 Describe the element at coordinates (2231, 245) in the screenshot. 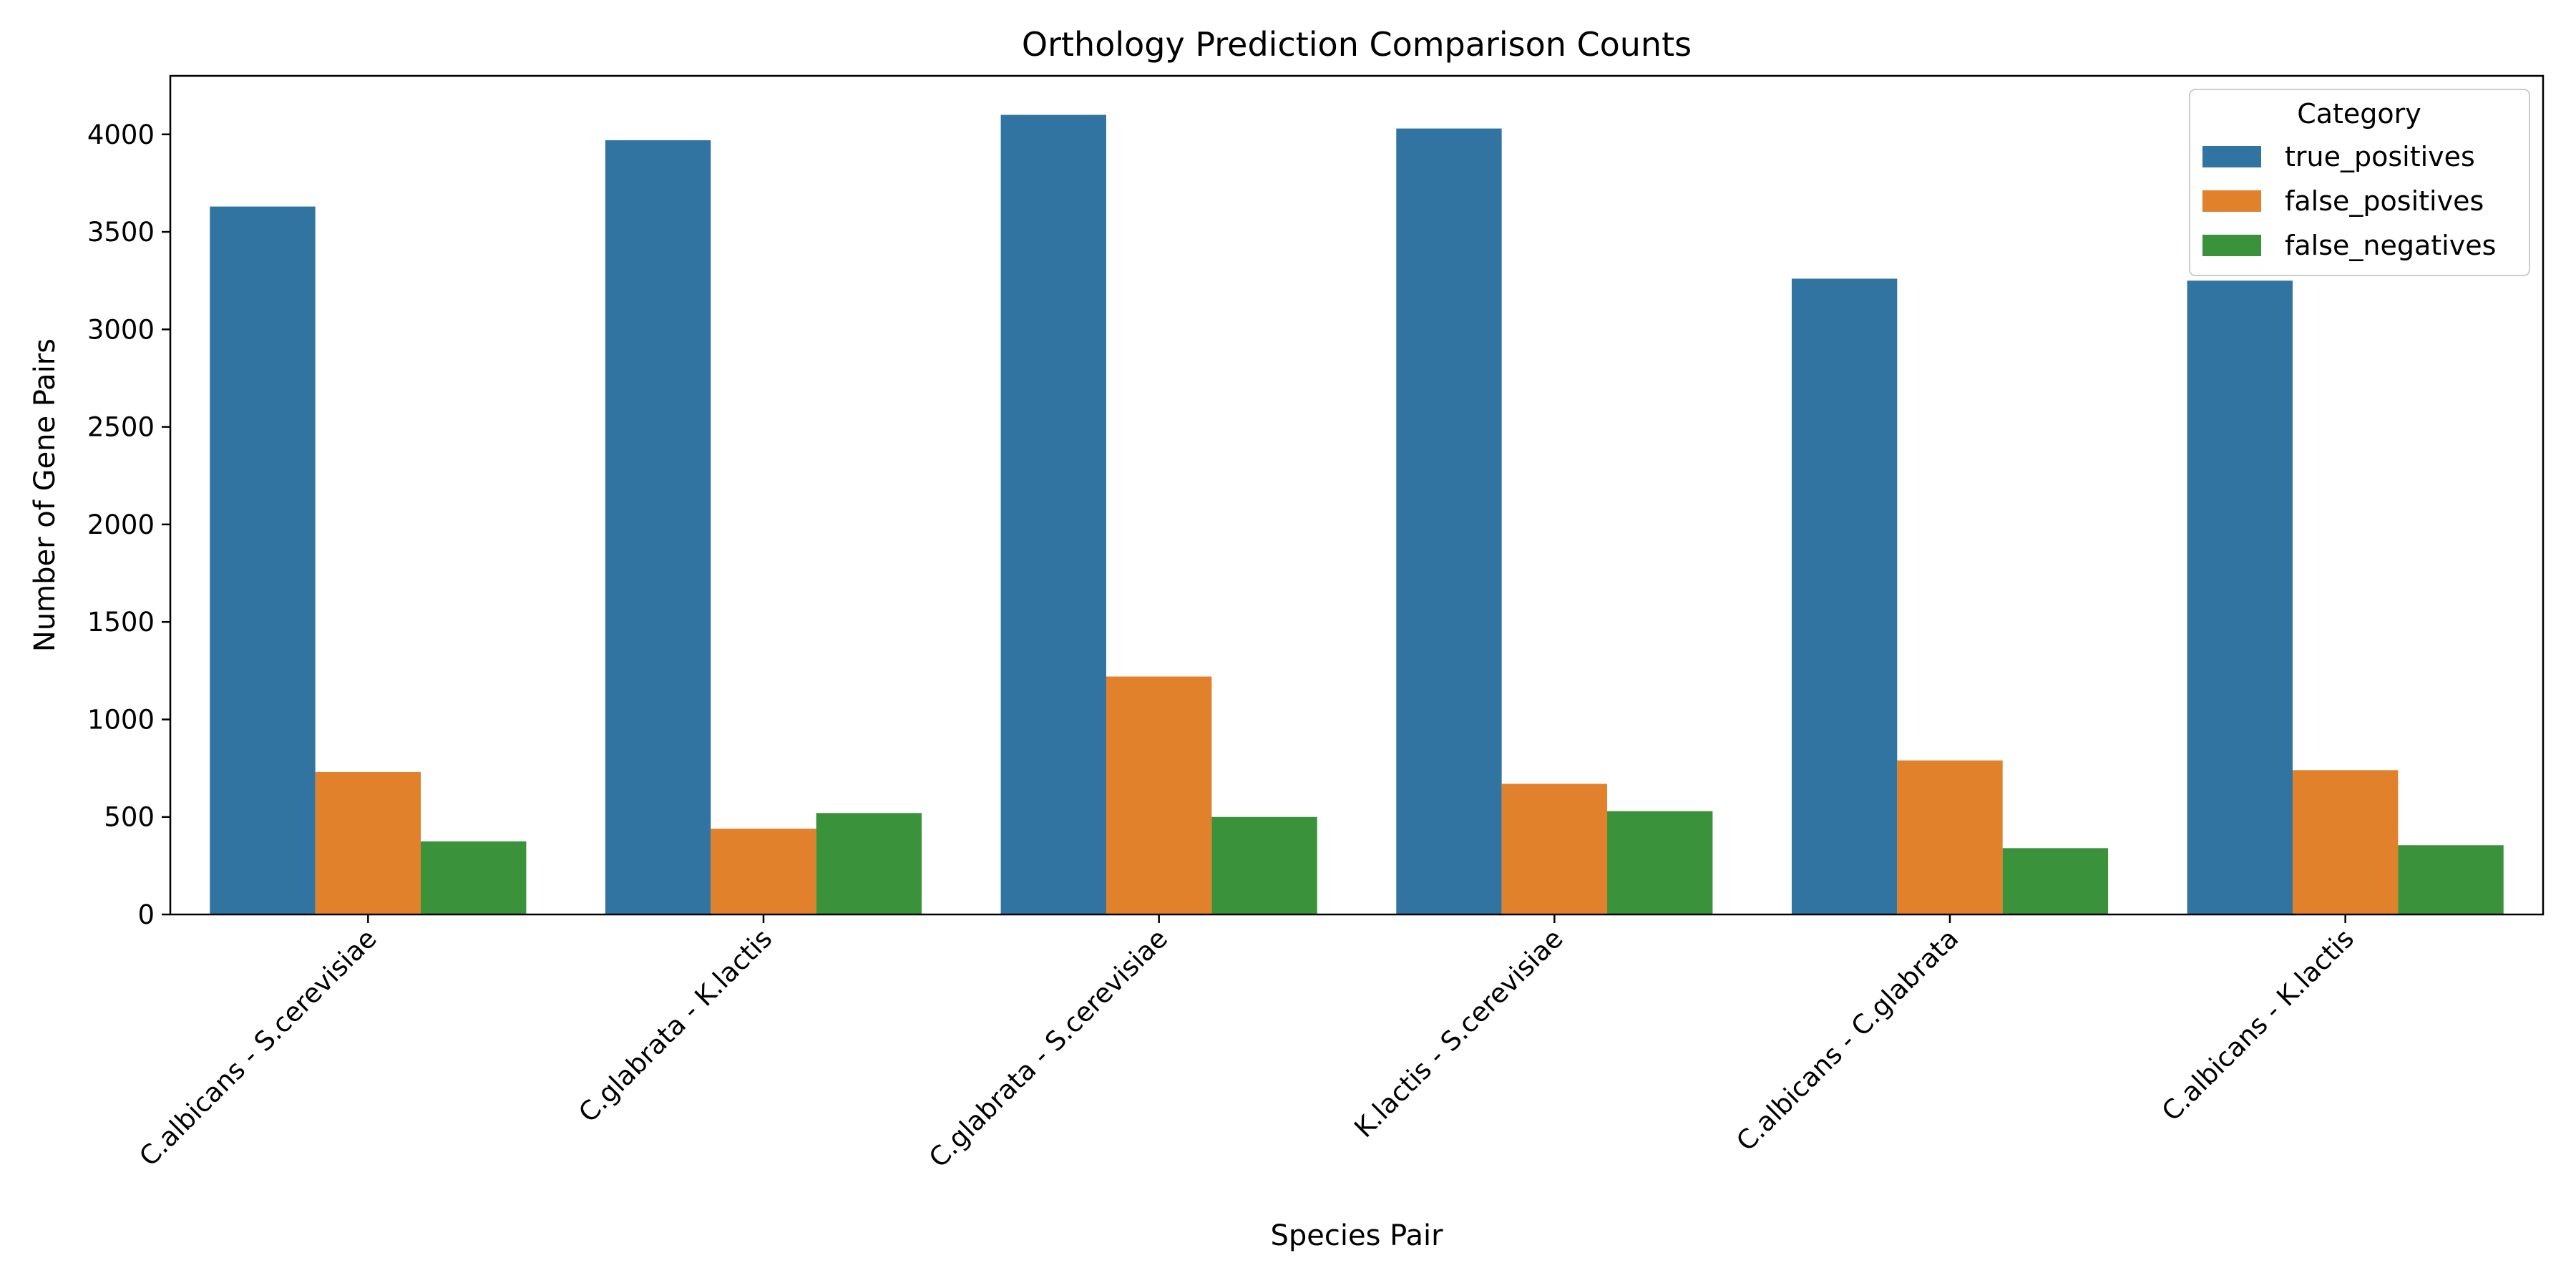

I see `legend-swatch-false_negatives` at that location.